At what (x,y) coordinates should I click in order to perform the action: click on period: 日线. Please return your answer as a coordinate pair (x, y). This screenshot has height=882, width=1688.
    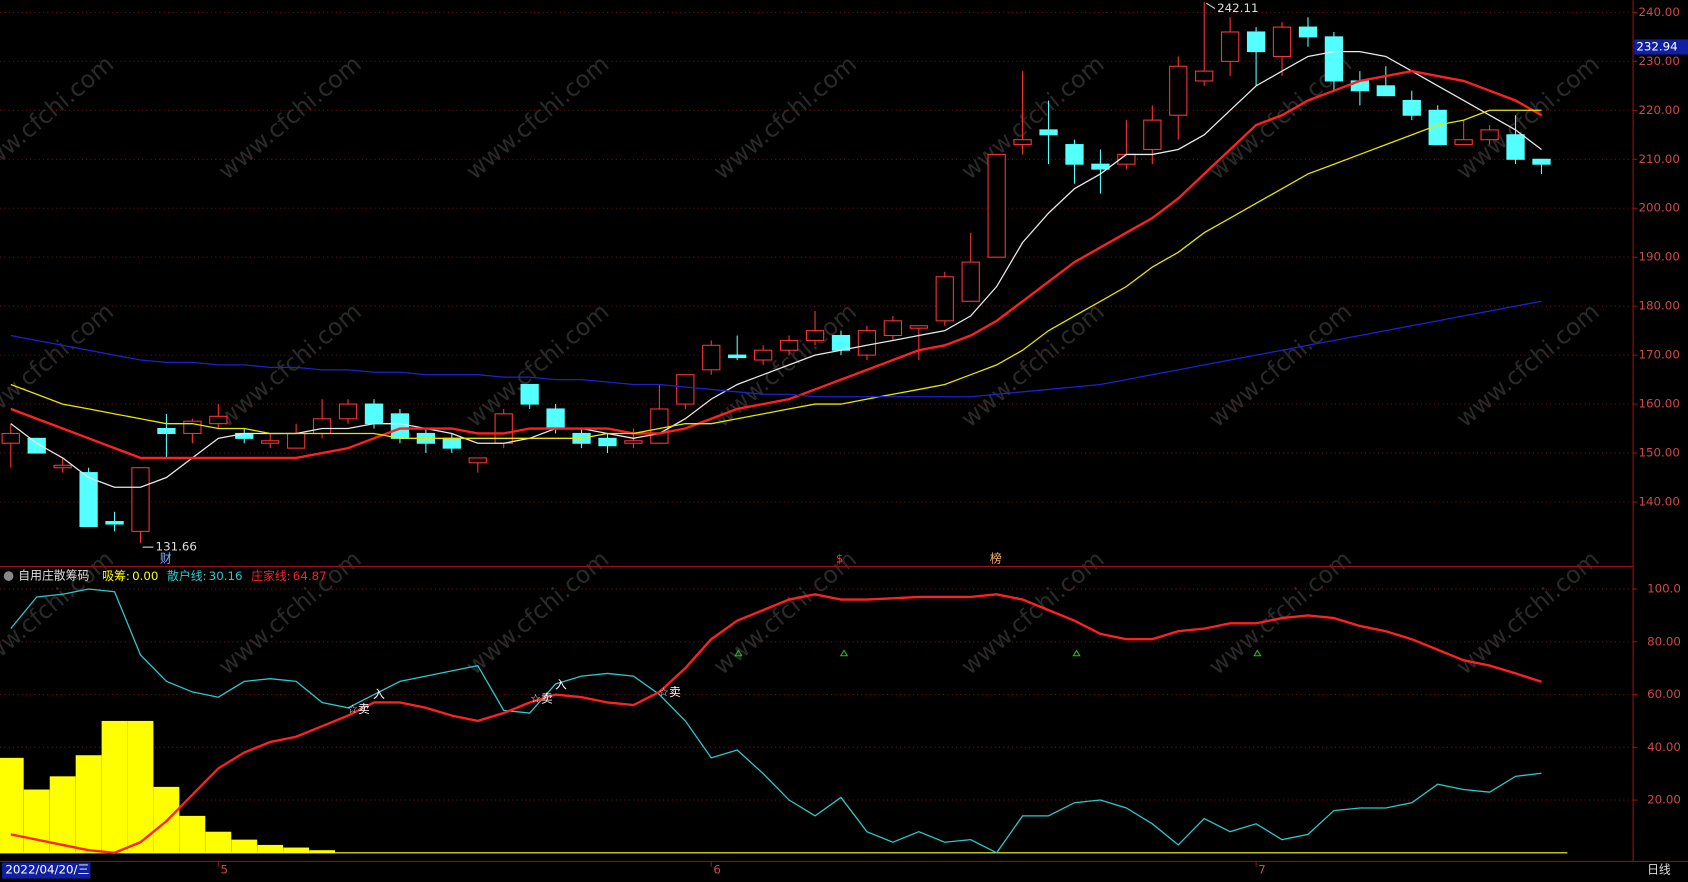
    Looking at the image, I should click on (1659, 869).